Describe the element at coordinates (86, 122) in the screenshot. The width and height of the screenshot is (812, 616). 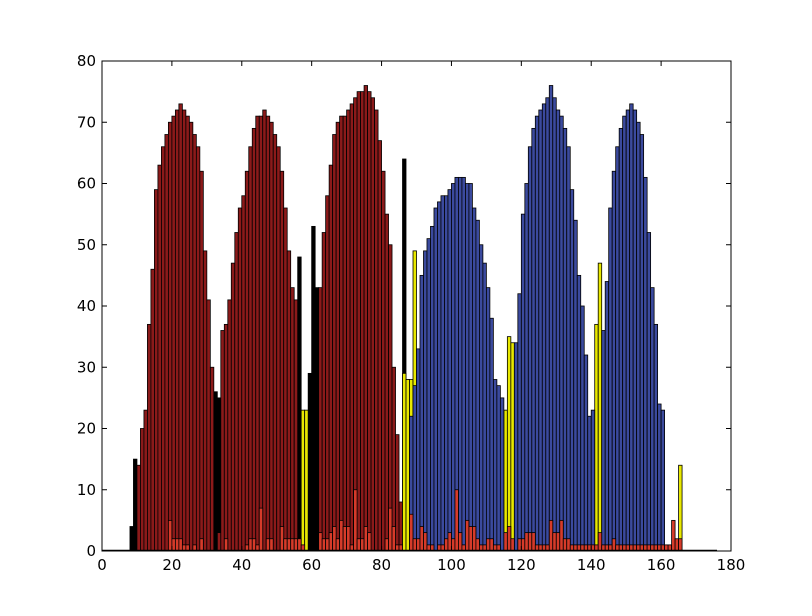
I see `y-tick-label: 70` at that location.